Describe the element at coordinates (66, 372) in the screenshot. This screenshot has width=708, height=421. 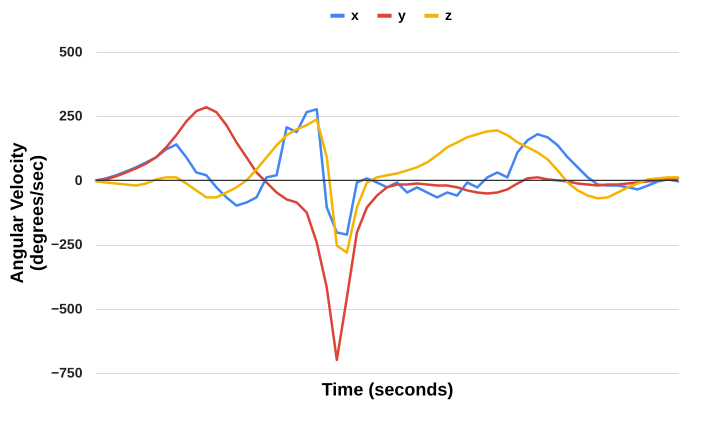
I see `y-tick-label: −750` at that location.